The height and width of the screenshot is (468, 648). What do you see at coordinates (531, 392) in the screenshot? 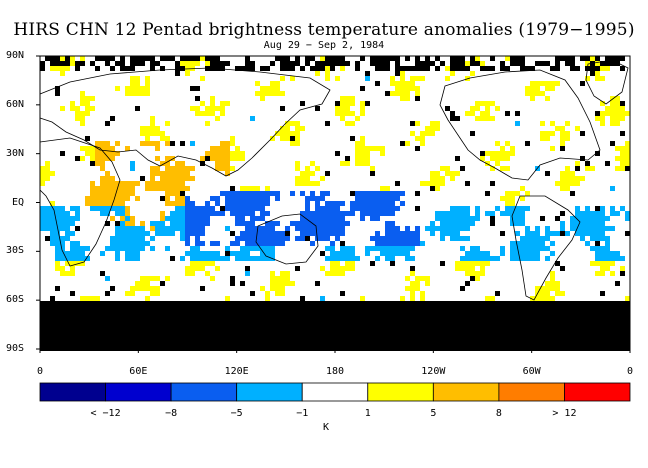
I see `colorbar-swatch` at bounding box center [531, 392].